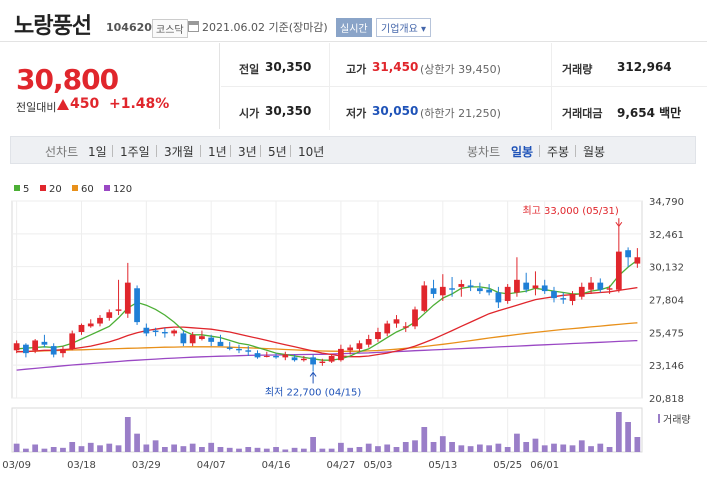  What do you see at coordinates (353, 150) in the screenshot?
I see `period-tabs: 선차트 1일 1주일 3개월 1년 3년 5년 10년 봉차트 일봉 주봉 월봉` at bounding box center [353, 150].